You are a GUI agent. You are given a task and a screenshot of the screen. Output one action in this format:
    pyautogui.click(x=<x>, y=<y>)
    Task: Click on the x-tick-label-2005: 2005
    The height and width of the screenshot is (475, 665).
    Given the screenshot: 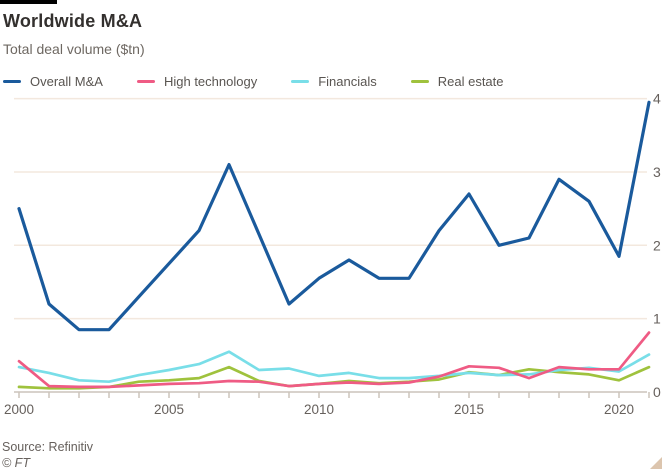 What is the action you would take?
    pyautogui.click(x=169, y=409)
    